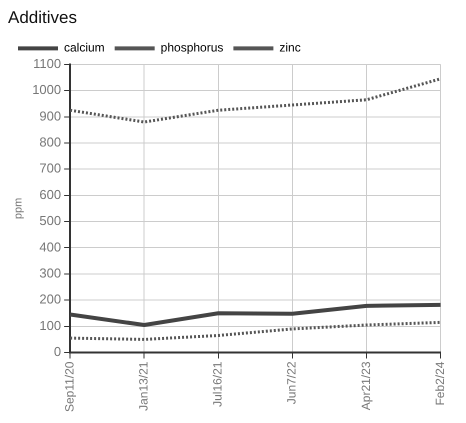 Image resolution: width=466 pixels, height=423 pixels. Describe the element at coordinates (50, 273) in the screenshot. I see `y-tick-label: 300` at that location.